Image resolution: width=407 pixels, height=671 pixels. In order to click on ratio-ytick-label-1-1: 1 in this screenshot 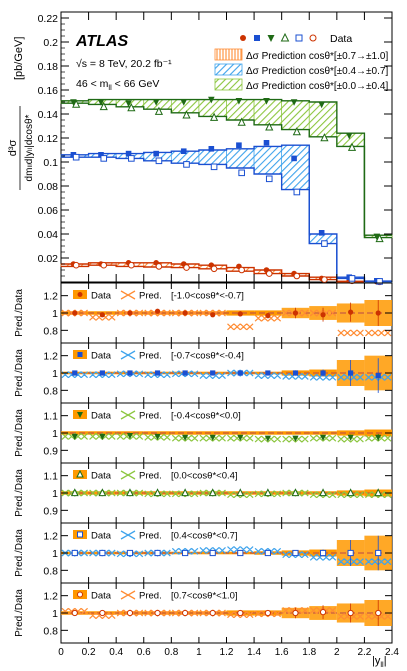, I will do `click(55, 374)`.